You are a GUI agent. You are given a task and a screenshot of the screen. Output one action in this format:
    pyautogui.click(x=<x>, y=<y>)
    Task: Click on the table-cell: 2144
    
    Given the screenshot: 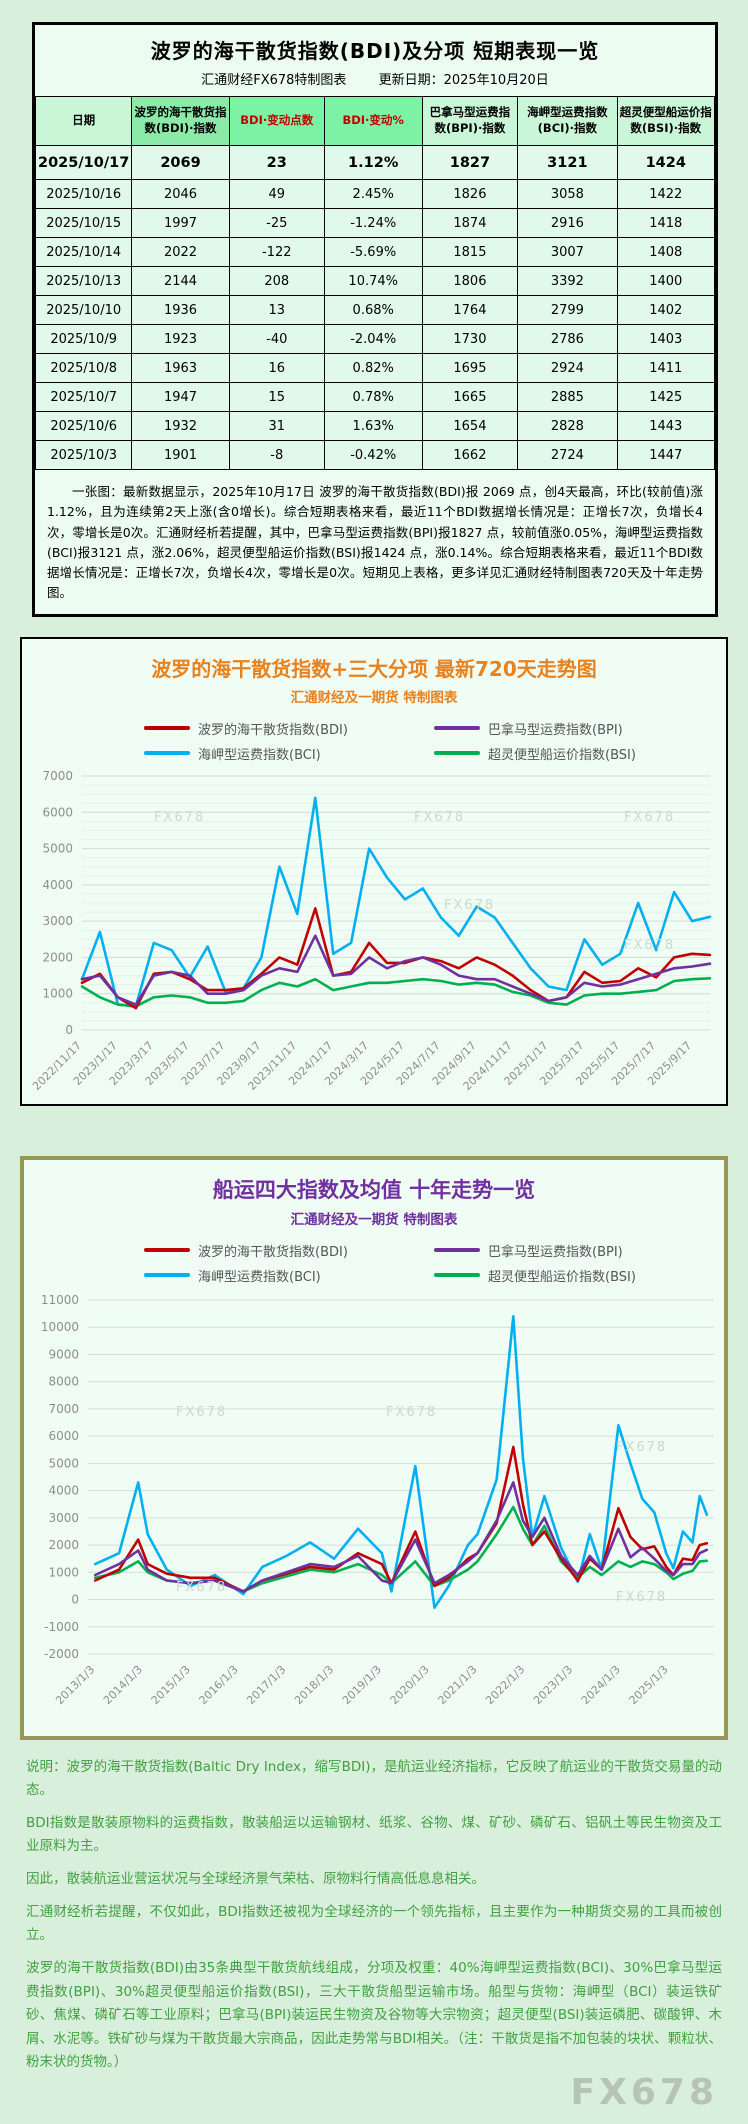 What is the action you would take?
    pyautogui.click(x=180, y=281)
    